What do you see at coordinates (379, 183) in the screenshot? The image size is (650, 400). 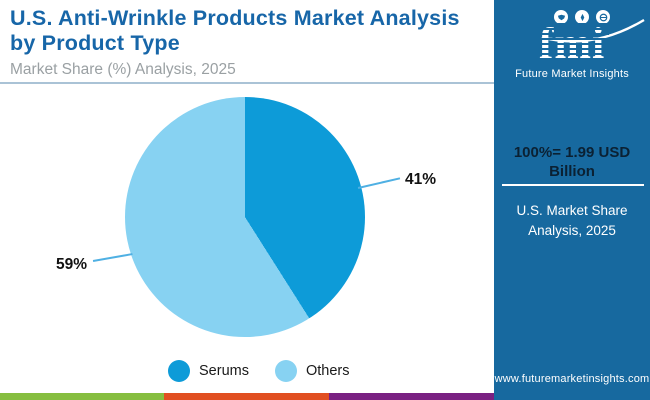 I see `leader-line-serums` at bounding box center [379, 183].